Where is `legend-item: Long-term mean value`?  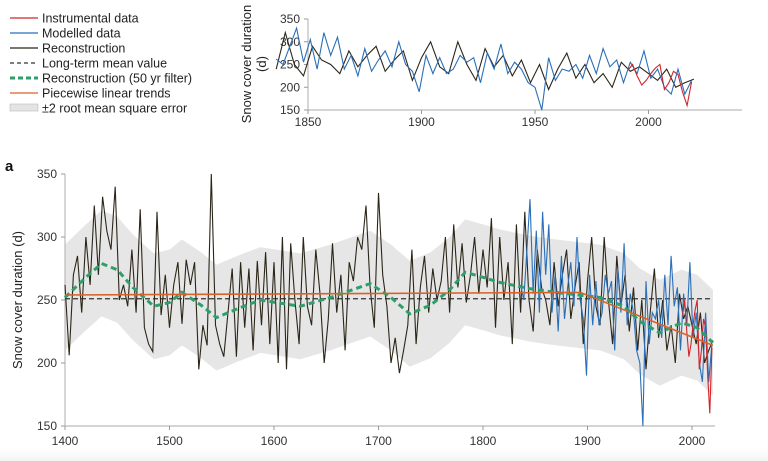
legend-item: Long-term mean value is located at coordinates (88, 64).